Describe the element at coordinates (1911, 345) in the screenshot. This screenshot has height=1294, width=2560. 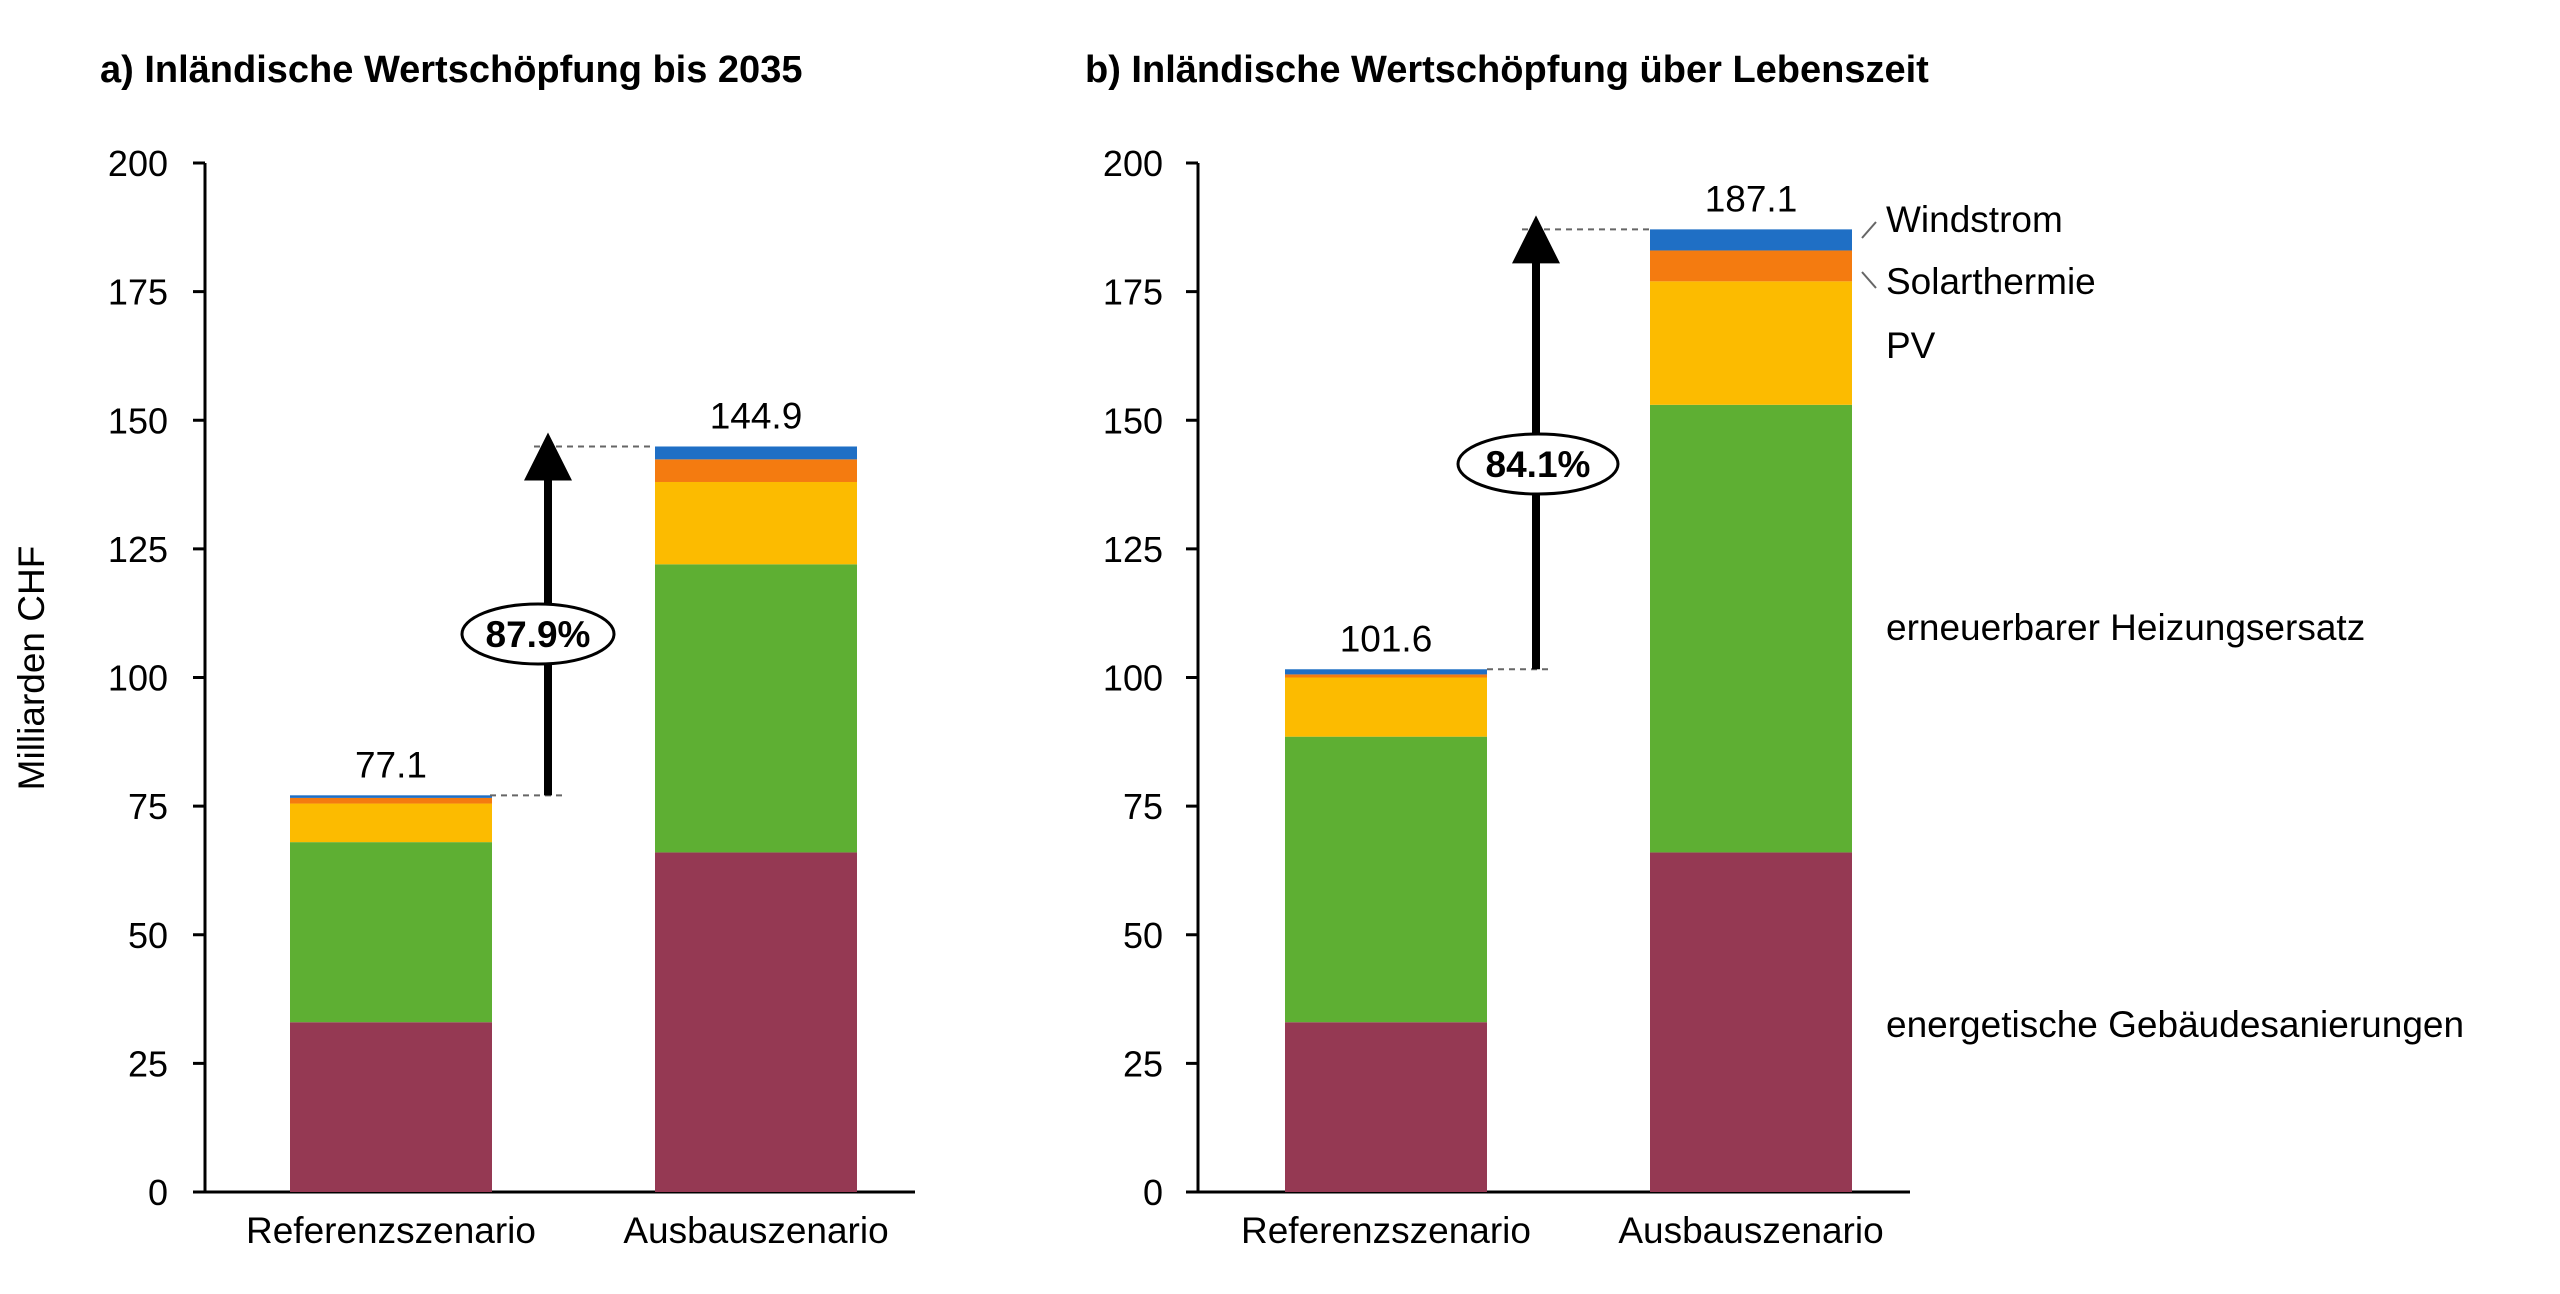
I see `legend-pv: PV` at that location.